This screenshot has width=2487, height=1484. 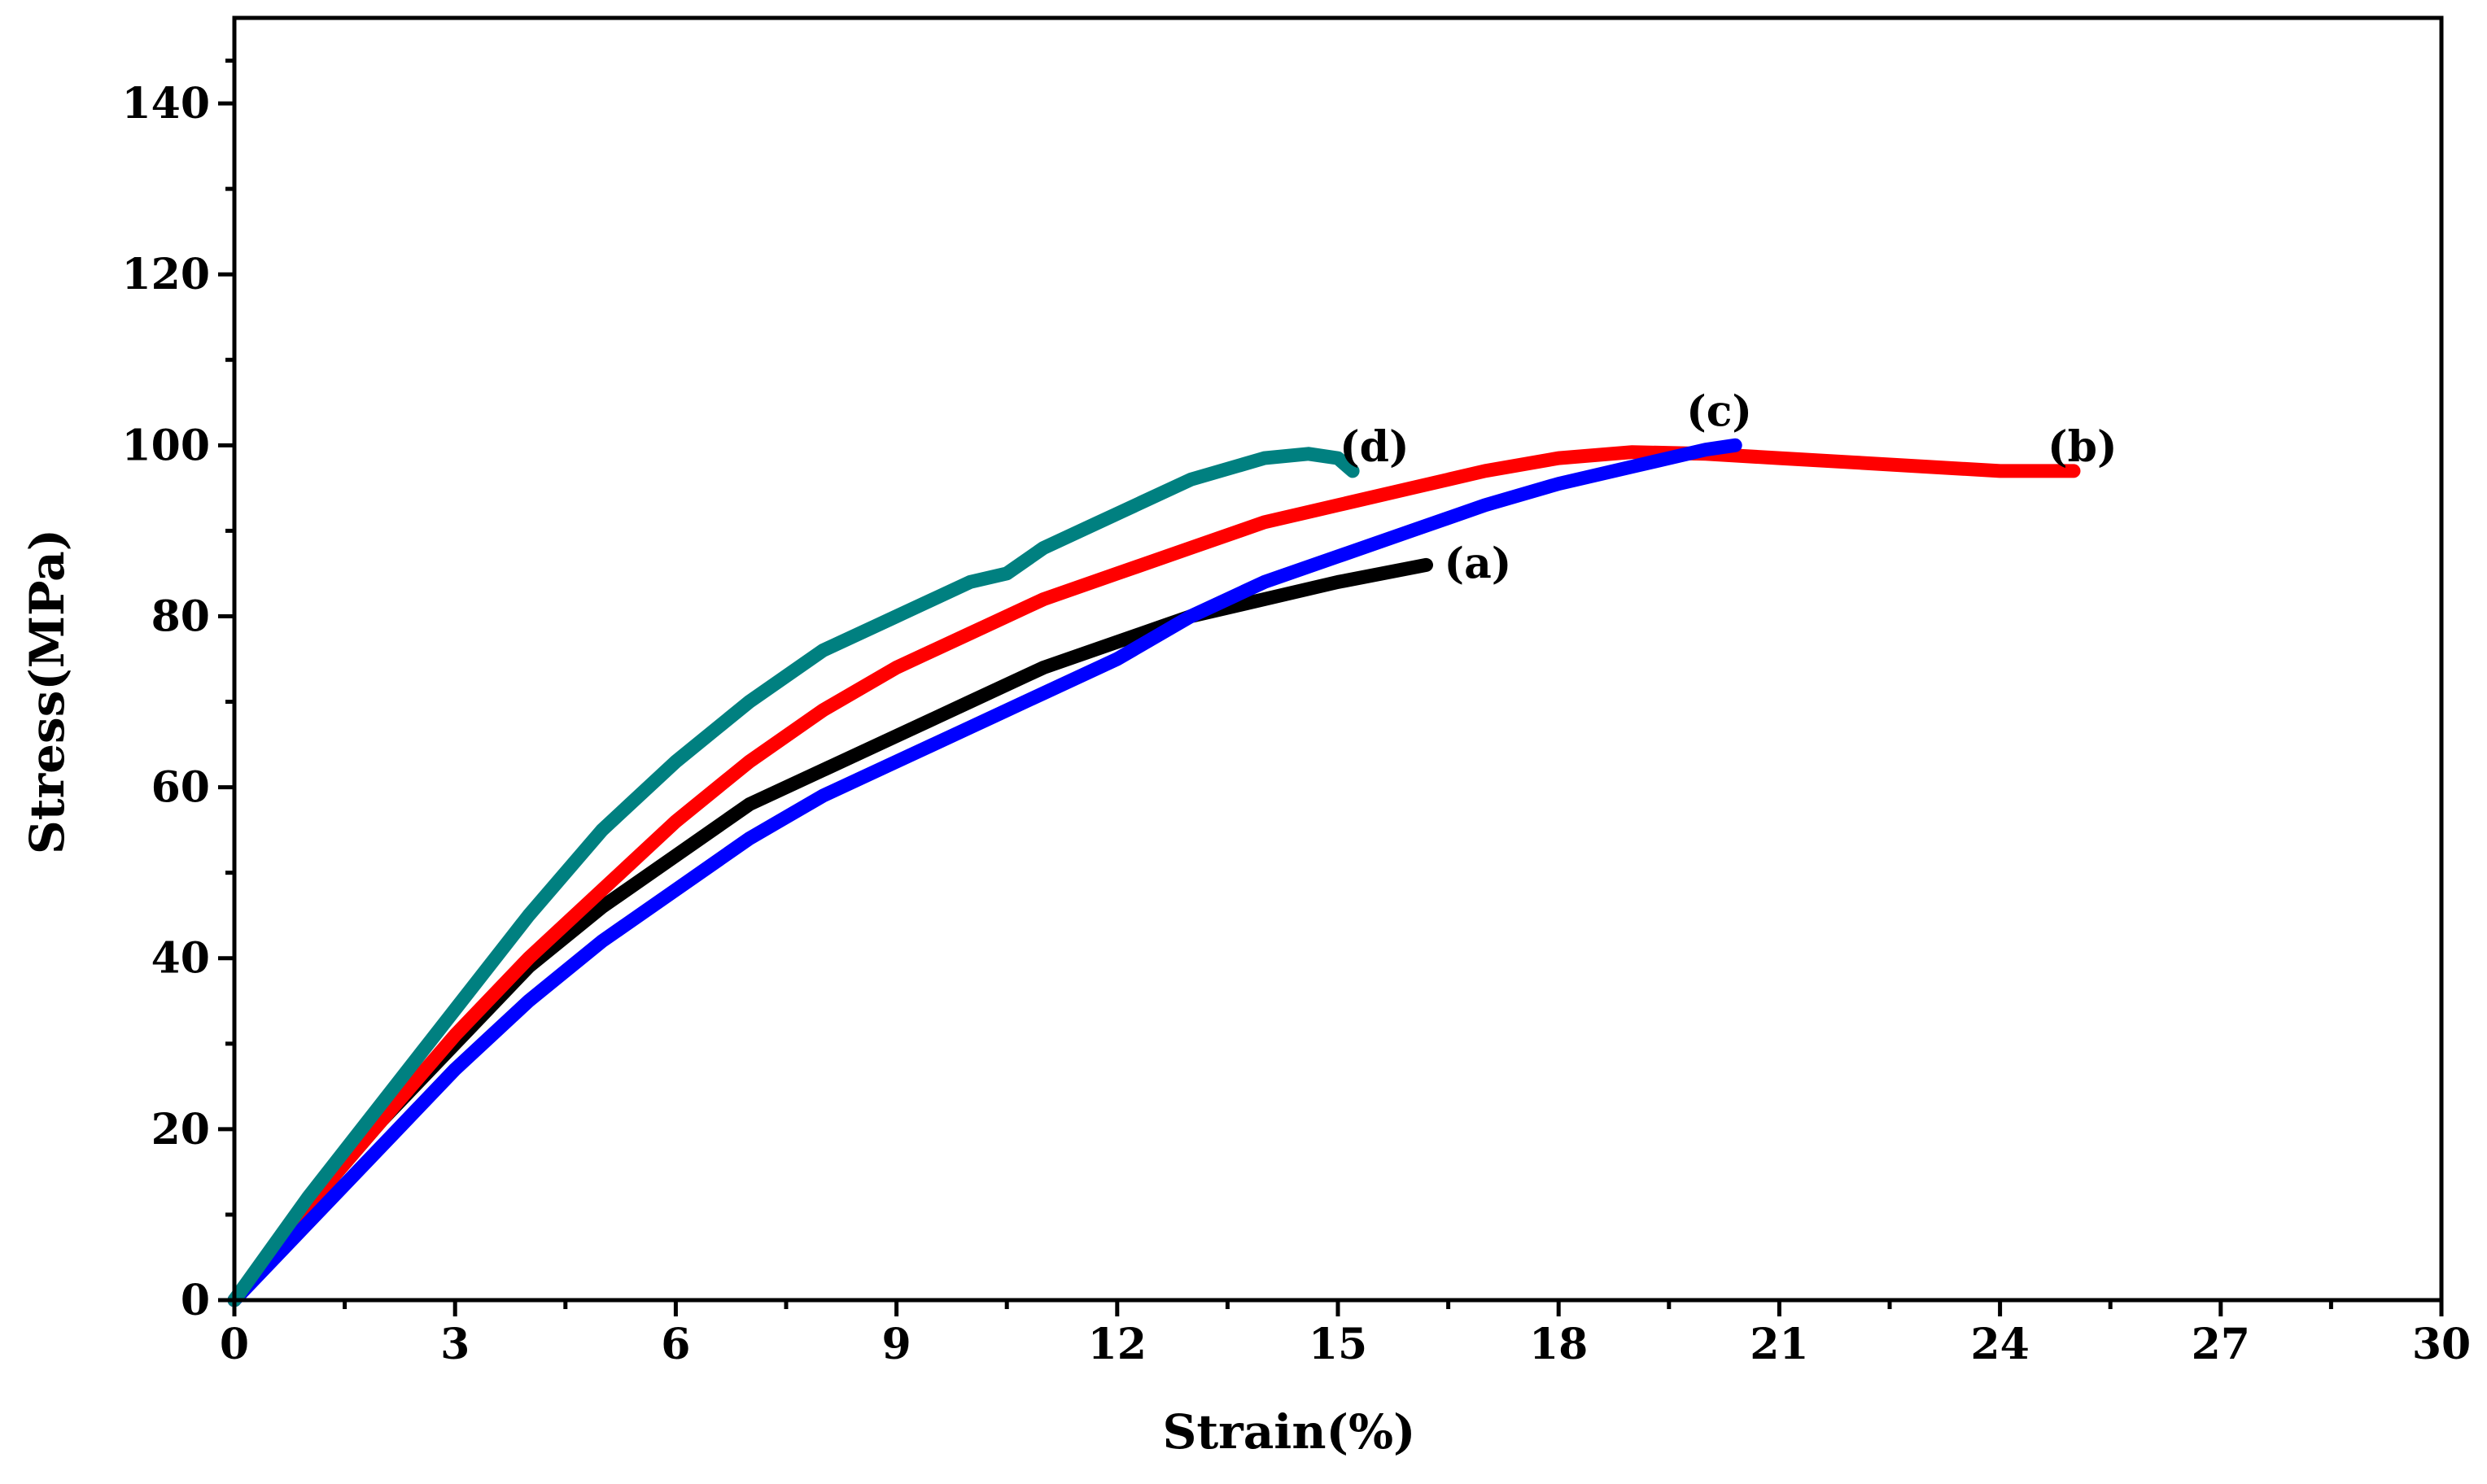 I want to click on y-axis-title: Stress(MPa), so click(x=47, y=692).